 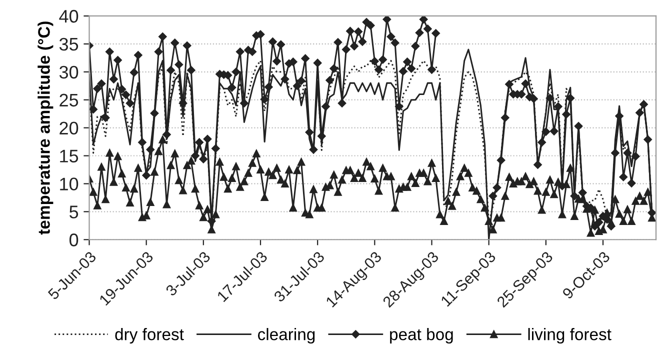 I want to click on y-tick-label: 25, so click(x=69, y=100).